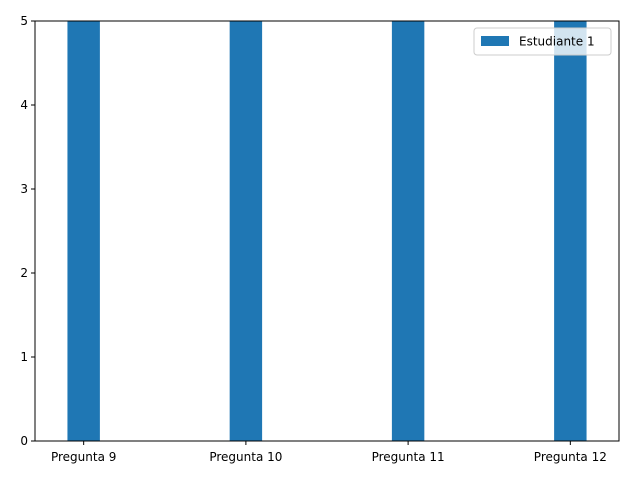  Describe the element at coordinates (408, 457) in the screenshot. I see `x-tick-label: Pregunta 11` at that location.